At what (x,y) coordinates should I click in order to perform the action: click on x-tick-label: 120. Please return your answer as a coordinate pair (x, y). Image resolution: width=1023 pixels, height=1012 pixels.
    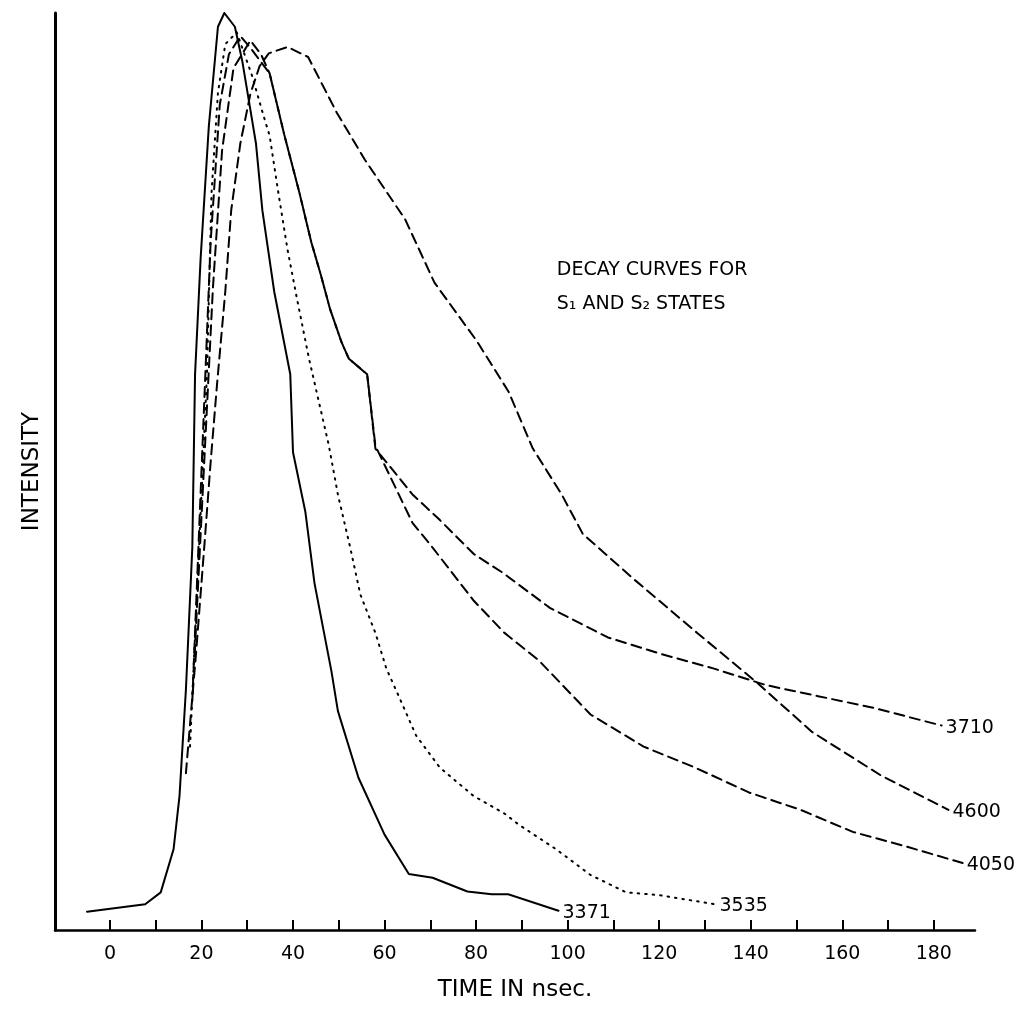
    Looking at the image, I should click on (659, 951).